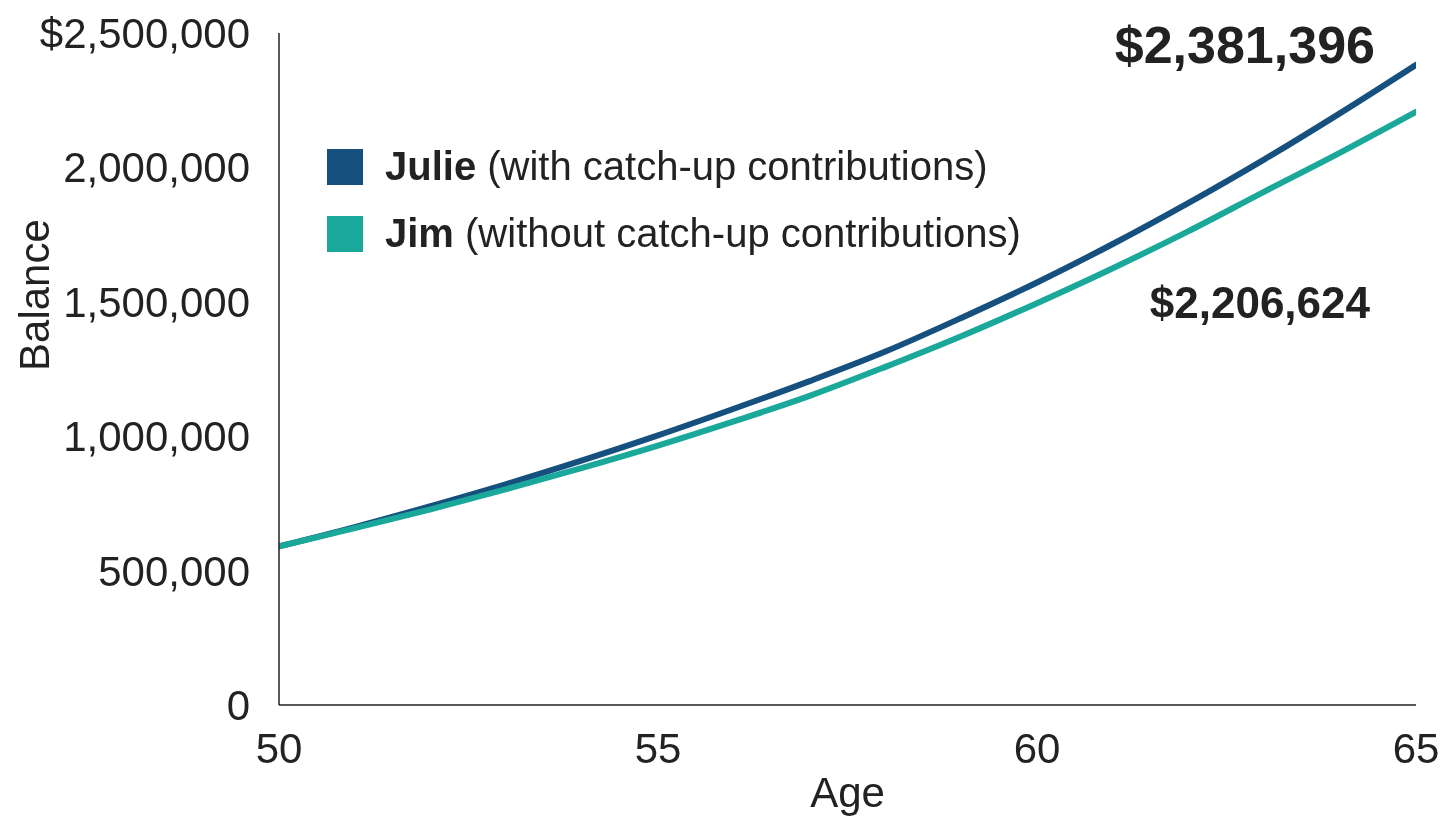 Image resolution: width=1440 pixels, height=819 pixels. What do you see at coordinates (174, 571) in the screenshot?
I see `y-tick-label: 500,000` at bounding box center [174, 571].